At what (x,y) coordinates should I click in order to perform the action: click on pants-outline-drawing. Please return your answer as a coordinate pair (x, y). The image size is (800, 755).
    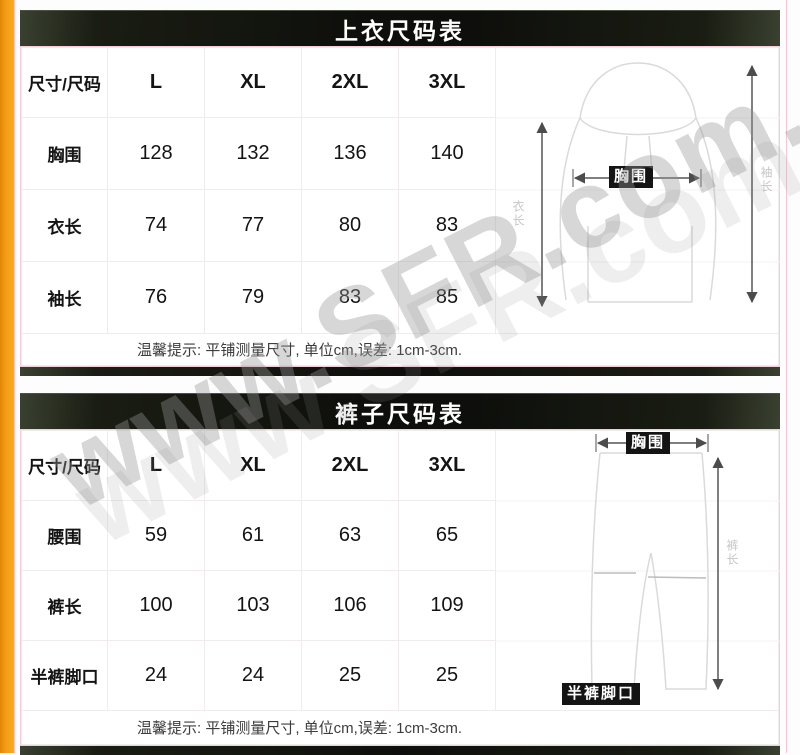
    Looking at the image, I should click on (638, 562).